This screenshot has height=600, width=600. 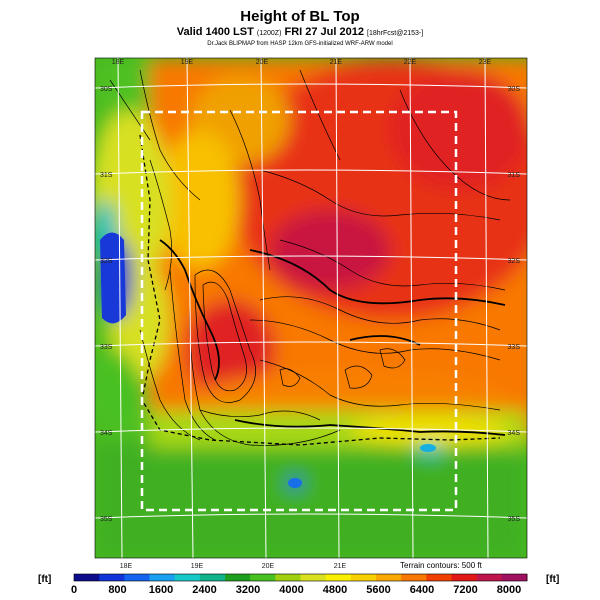 I want to click on colorbar-ticks: 0 800 1600 2400 3200 4000 4800 5600 6400 7200 8000, so click(x=296, y=590).